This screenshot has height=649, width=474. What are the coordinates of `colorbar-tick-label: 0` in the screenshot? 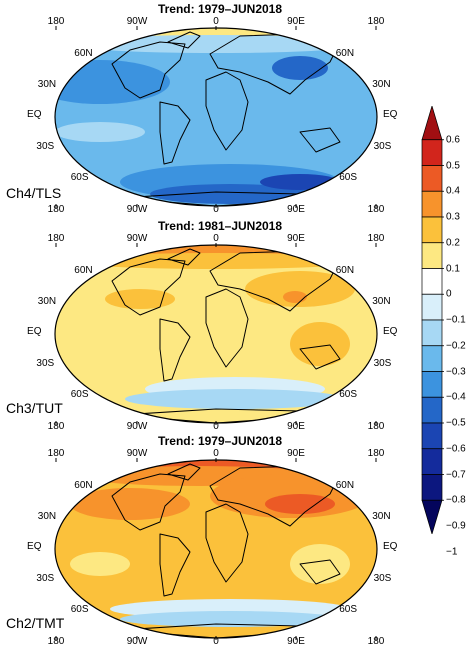 It's located at (449, 294).